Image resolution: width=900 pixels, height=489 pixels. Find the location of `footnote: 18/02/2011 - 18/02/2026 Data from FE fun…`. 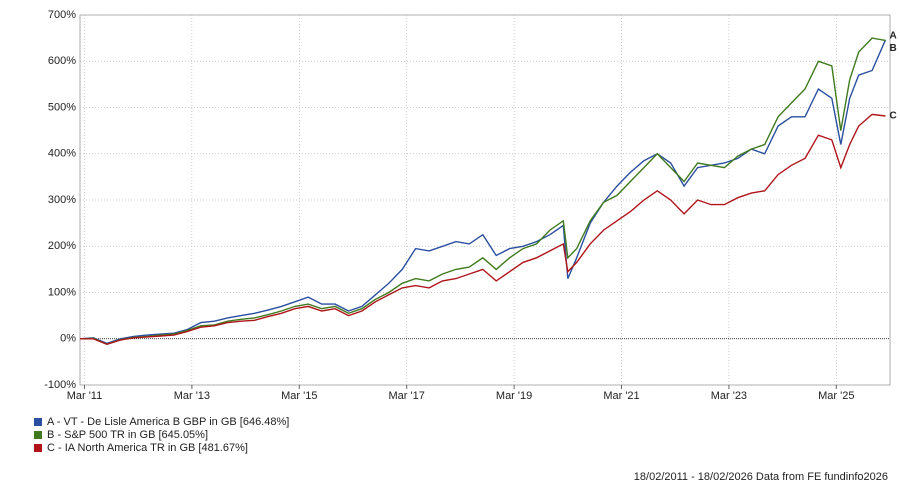

footnote: 18/02/2011 - 18/02/2026 Data from FE fun… is located at coordinates (761, 477).